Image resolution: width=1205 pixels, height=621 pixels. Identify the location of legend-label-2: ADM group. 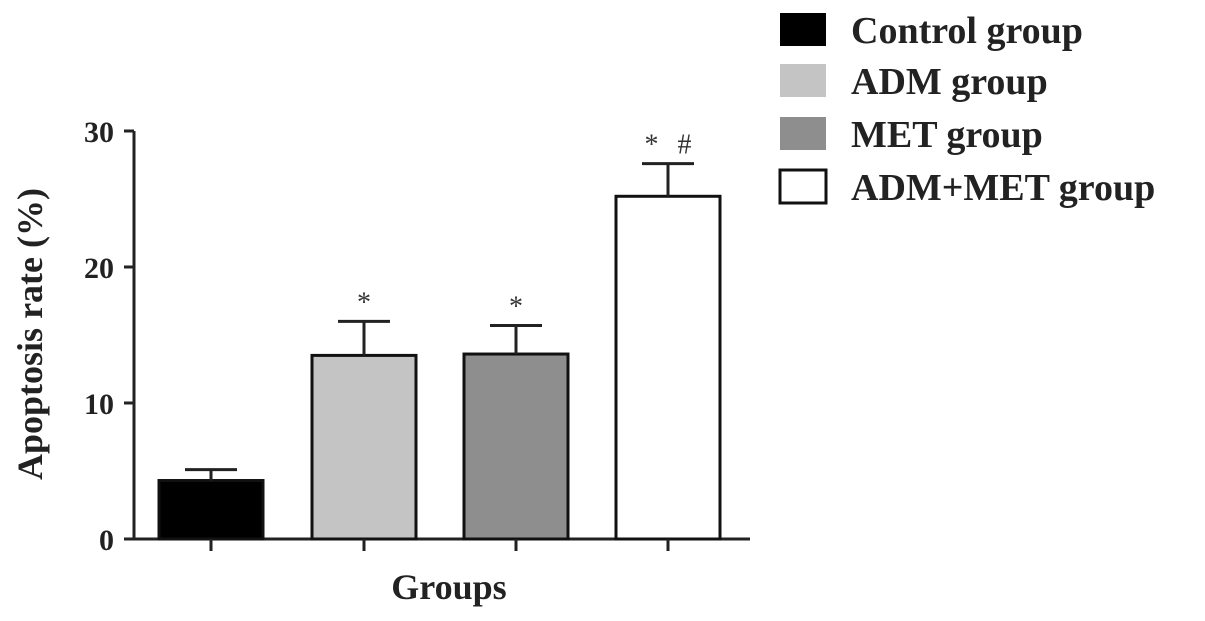
(949, 82).